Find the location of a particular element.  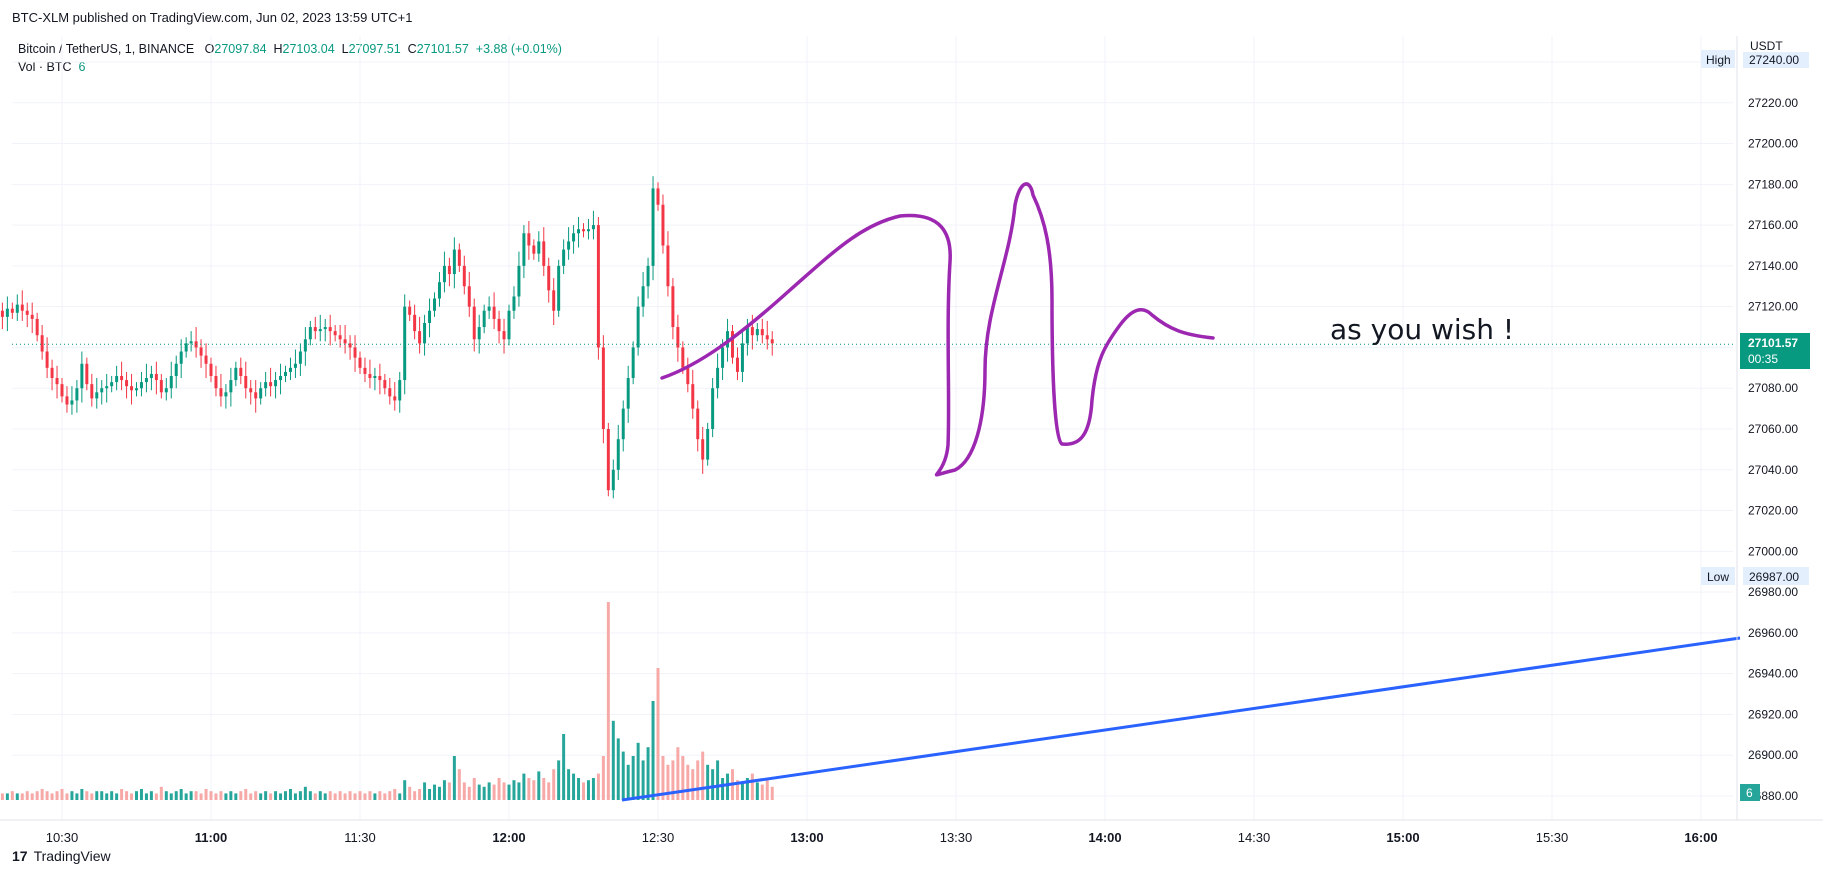

legend-low-label: L is located at coordinates (345, 49).